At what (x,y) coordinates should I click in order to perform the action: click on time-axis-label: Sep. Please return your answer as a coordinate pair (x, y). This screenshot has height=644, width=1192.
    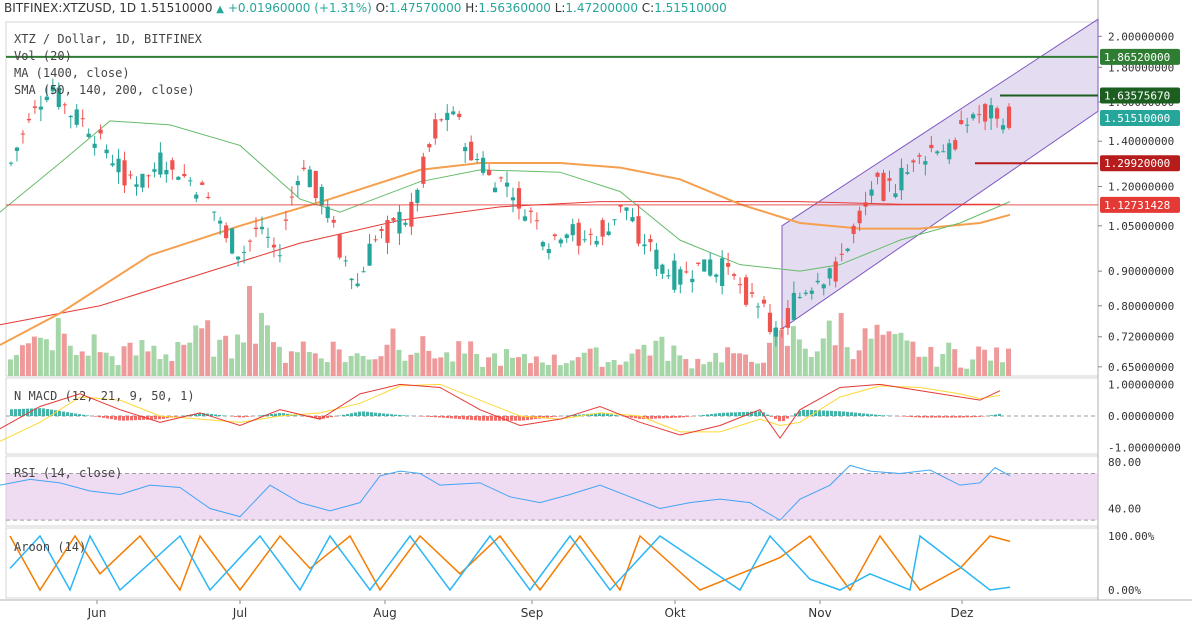
    Looking at the image, I should click on (532, 613).